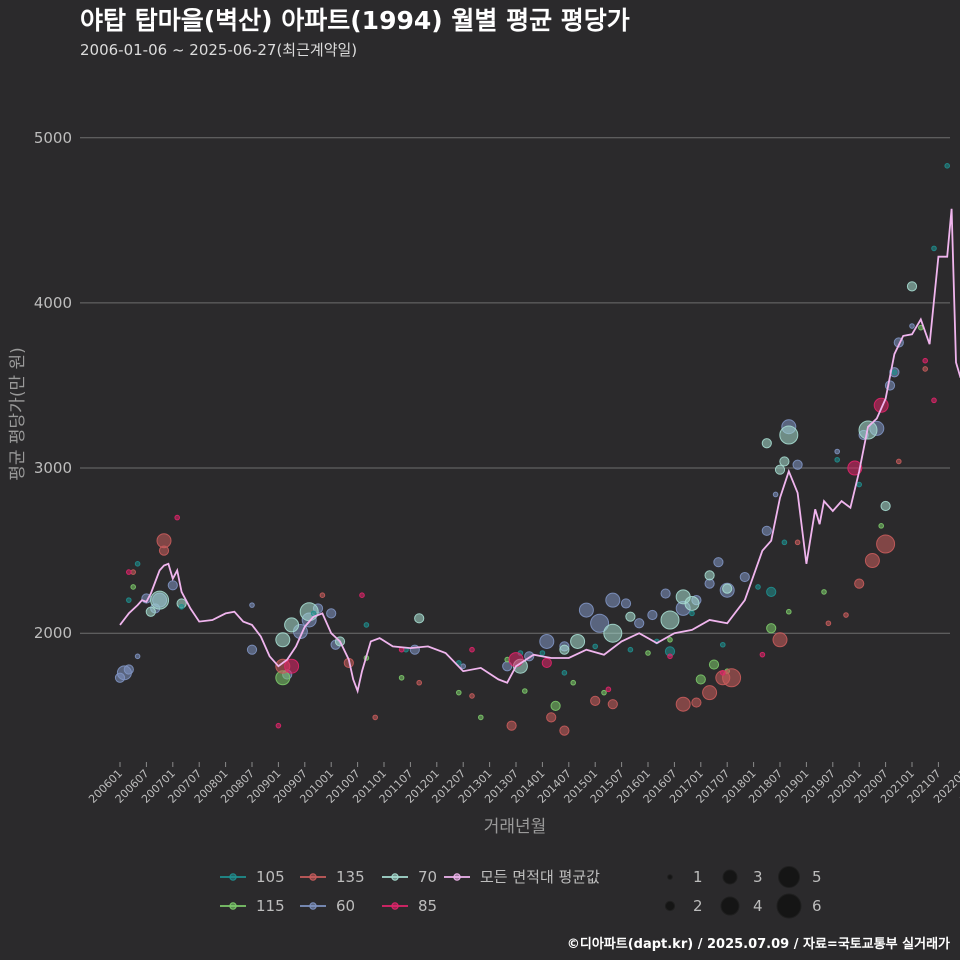 This screenshot has width=960, height=960. I want to click on y-tick-label: 2000, so click(53, 633).